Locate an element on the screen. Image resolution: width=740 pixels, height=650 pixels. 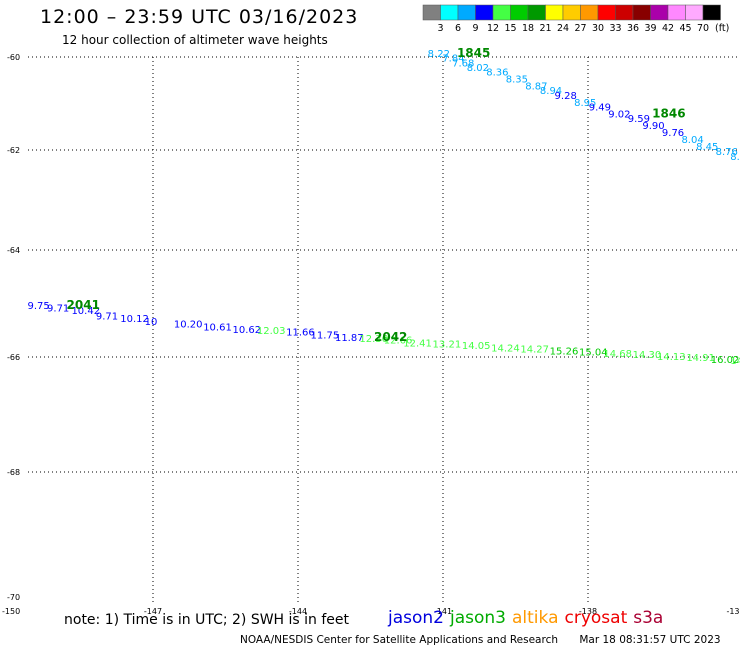
wave-height-point: 9.28 is located at coordinates (566, 96).